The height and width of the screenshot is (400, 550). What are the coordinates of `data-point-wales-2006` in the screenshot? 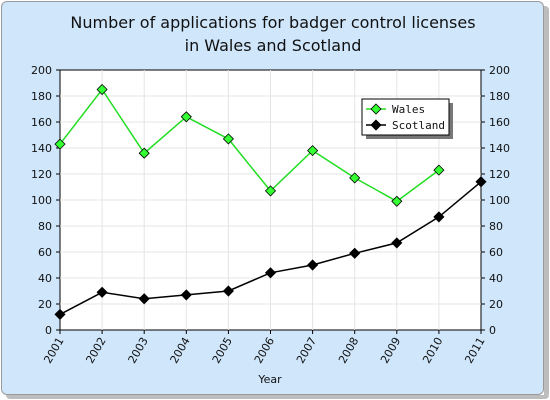 It's located at (270, 191).